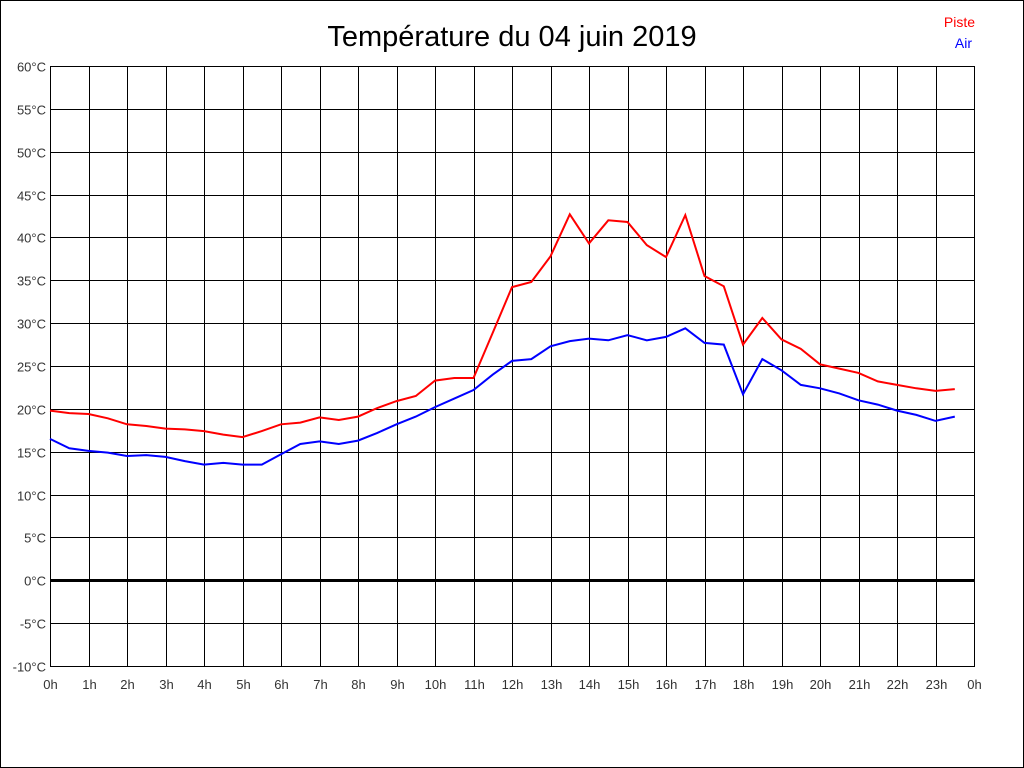 Image resolution: width=1024 pixels, height=768 pixels. I want to click on x-tick-label: 13h, so click(552, 684).